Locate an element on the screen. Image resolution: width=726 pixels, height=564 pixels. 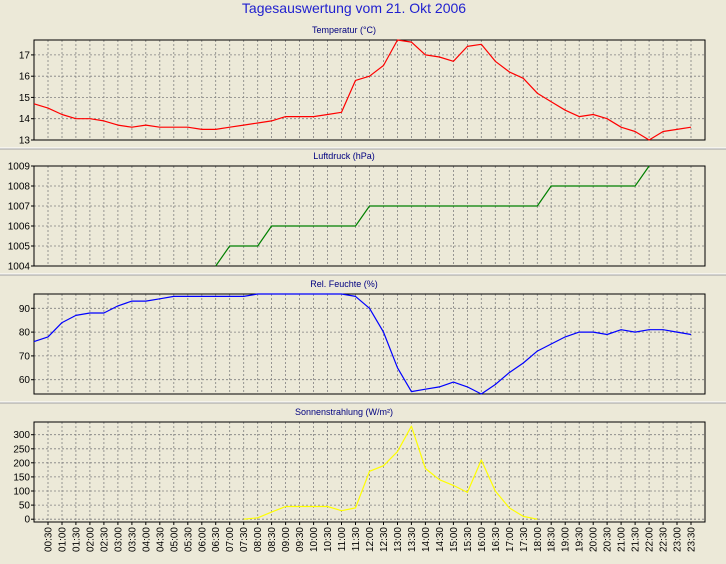
x-tick-label: 17:00 is located at coordinates (510, 539).